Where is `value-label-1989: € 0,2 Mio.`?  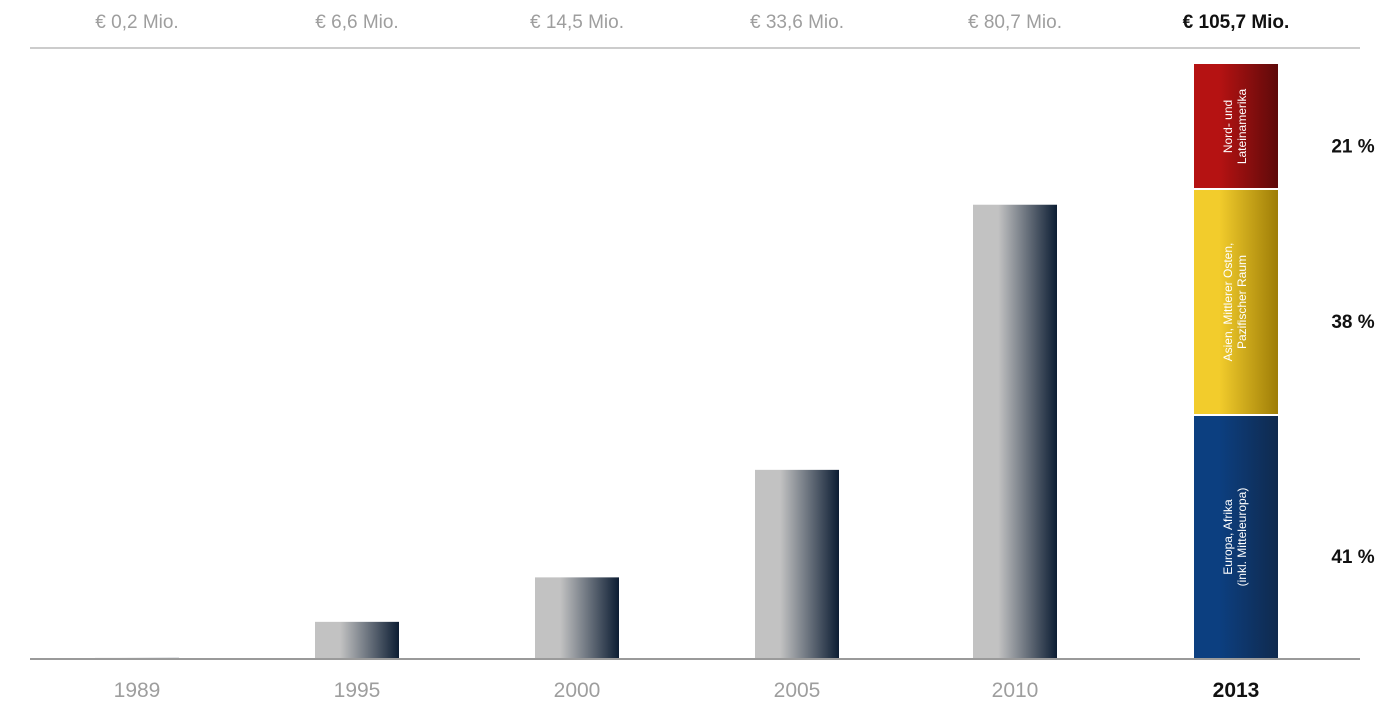
value-label-1989: € 0,2 Mio. is located at coordinates (136, 22).